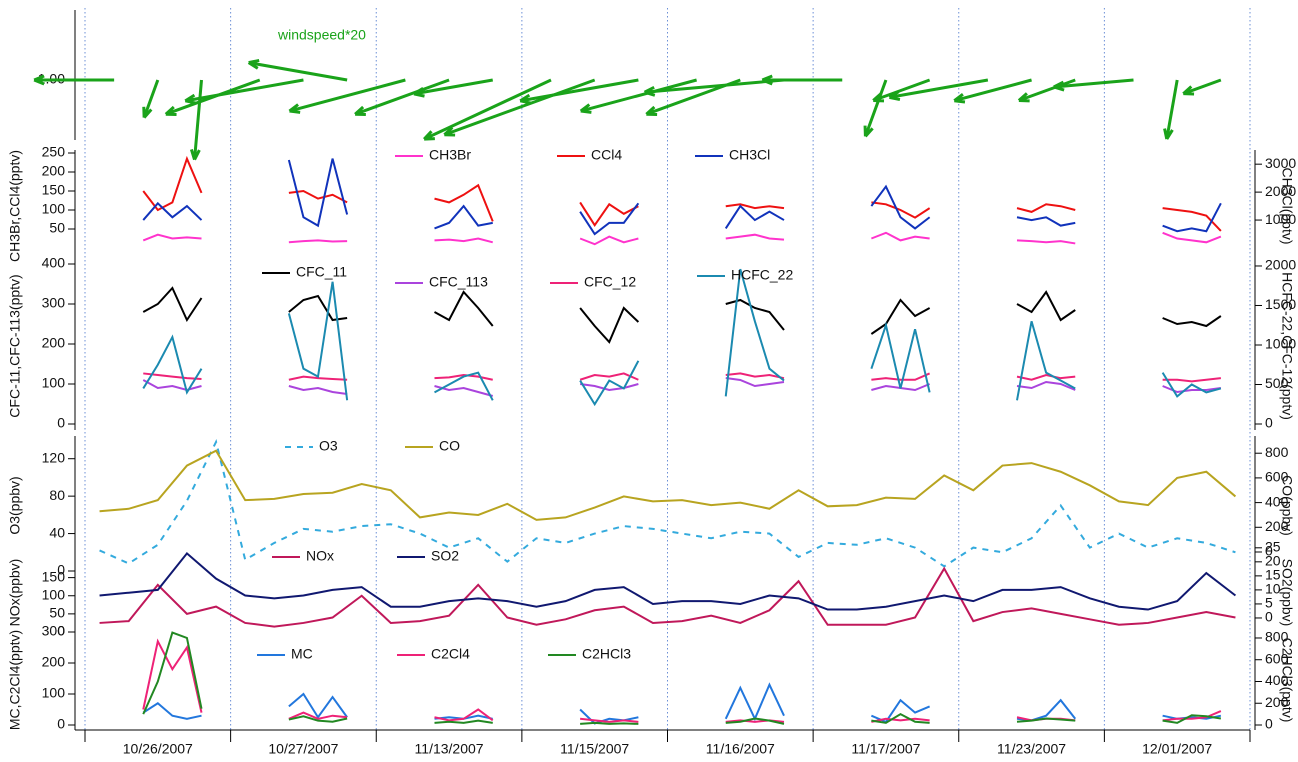 This screenshot has height=762, width=1298. Describe the element at coordinates (15, 680) in the screenshot. I see `y-axis-title: MC,C2Cl4(pptv)` at that location.